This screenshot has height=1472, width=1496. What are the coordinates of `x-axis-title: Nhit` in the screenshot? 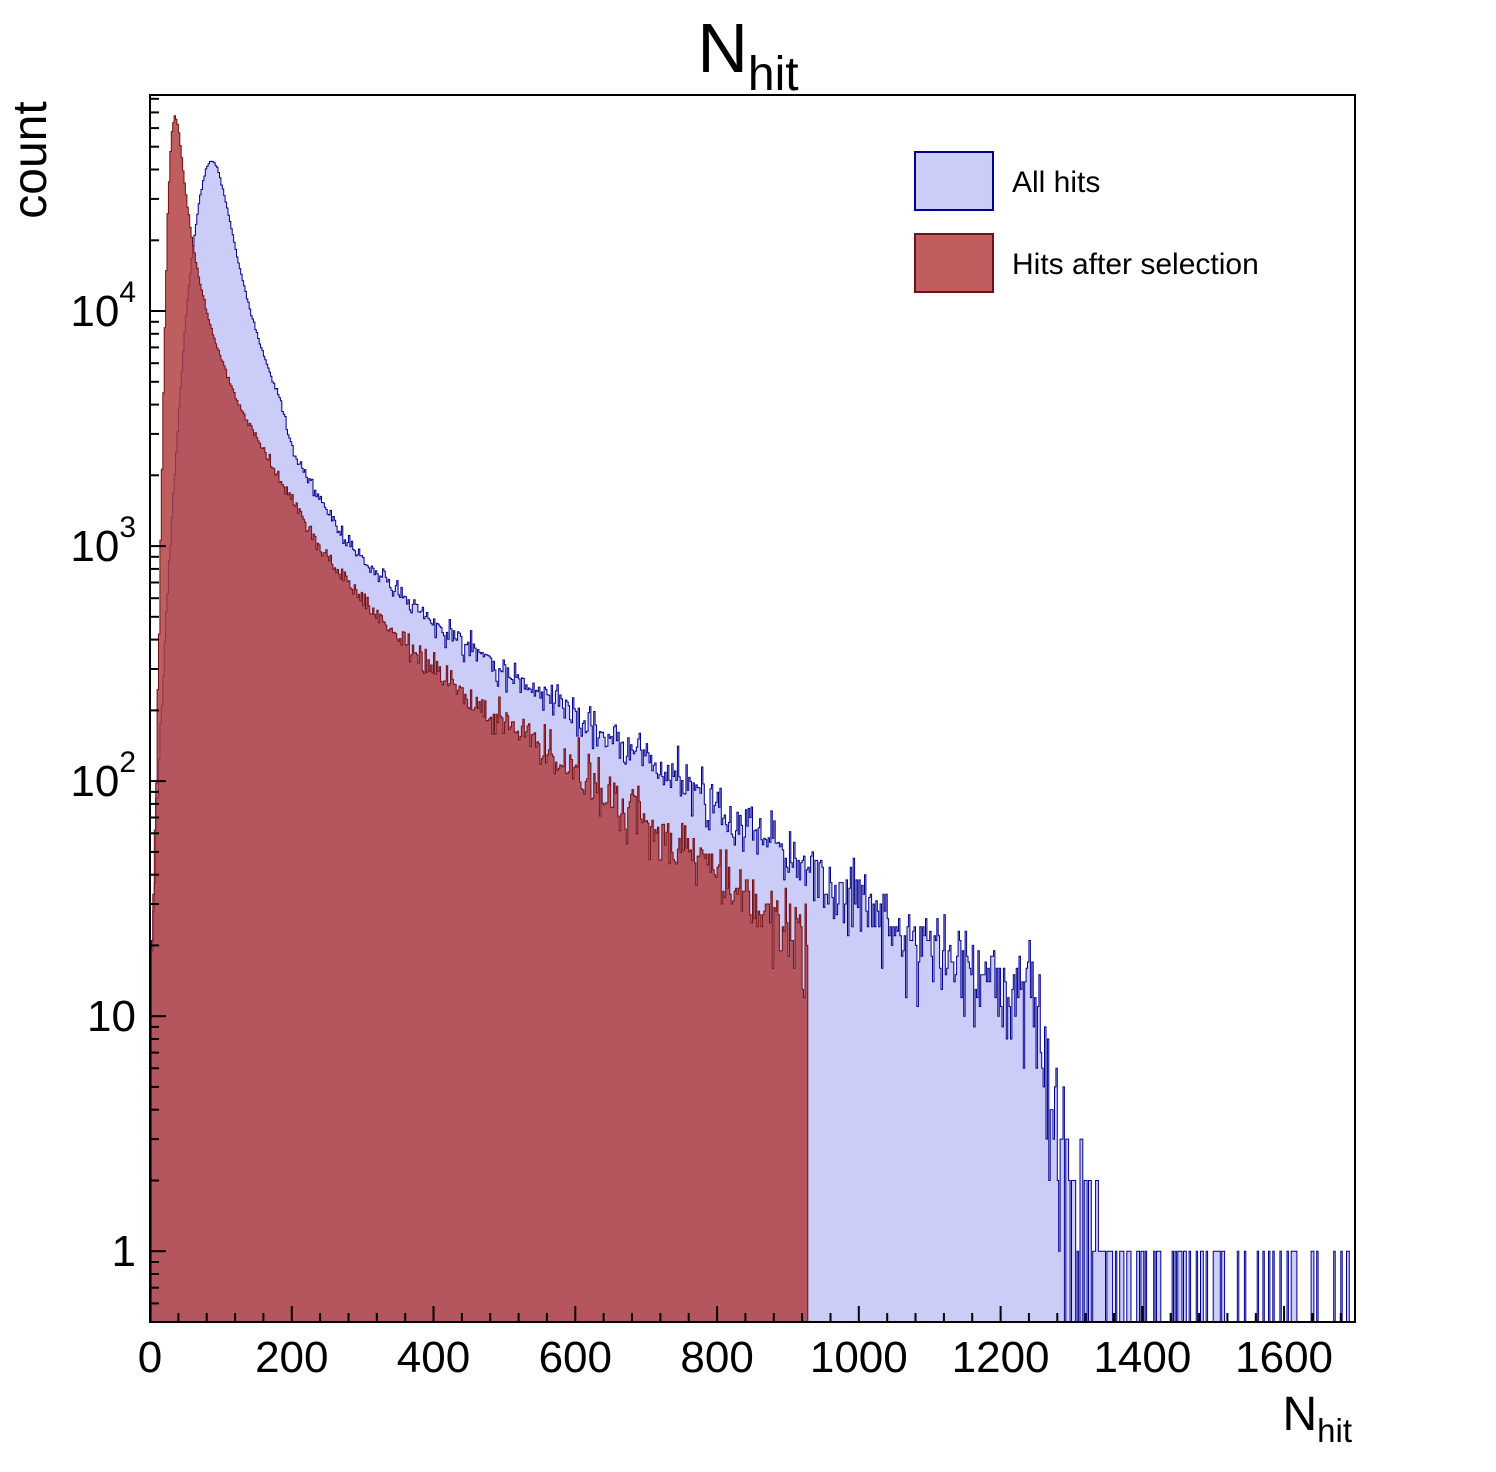 It's located at (1317, 1418).